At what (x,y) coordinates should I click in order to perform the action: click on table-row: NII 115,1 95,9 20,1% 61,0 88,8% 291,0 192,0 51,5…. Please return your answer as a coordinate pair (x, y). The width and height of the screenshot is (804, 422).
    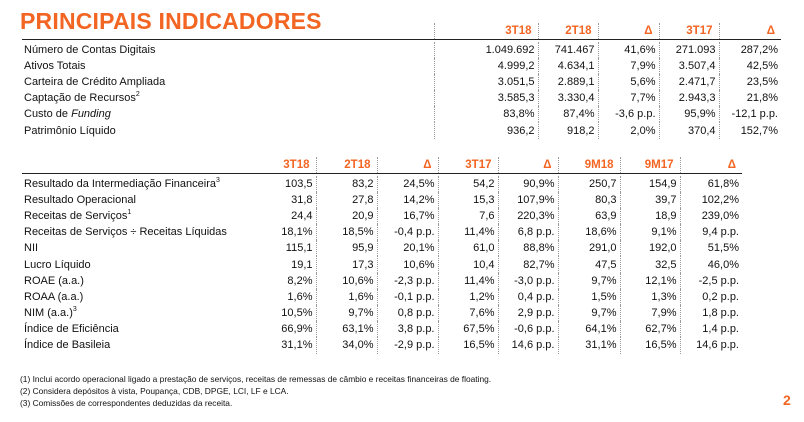
    Looking at the image, I should click on (382, 248).